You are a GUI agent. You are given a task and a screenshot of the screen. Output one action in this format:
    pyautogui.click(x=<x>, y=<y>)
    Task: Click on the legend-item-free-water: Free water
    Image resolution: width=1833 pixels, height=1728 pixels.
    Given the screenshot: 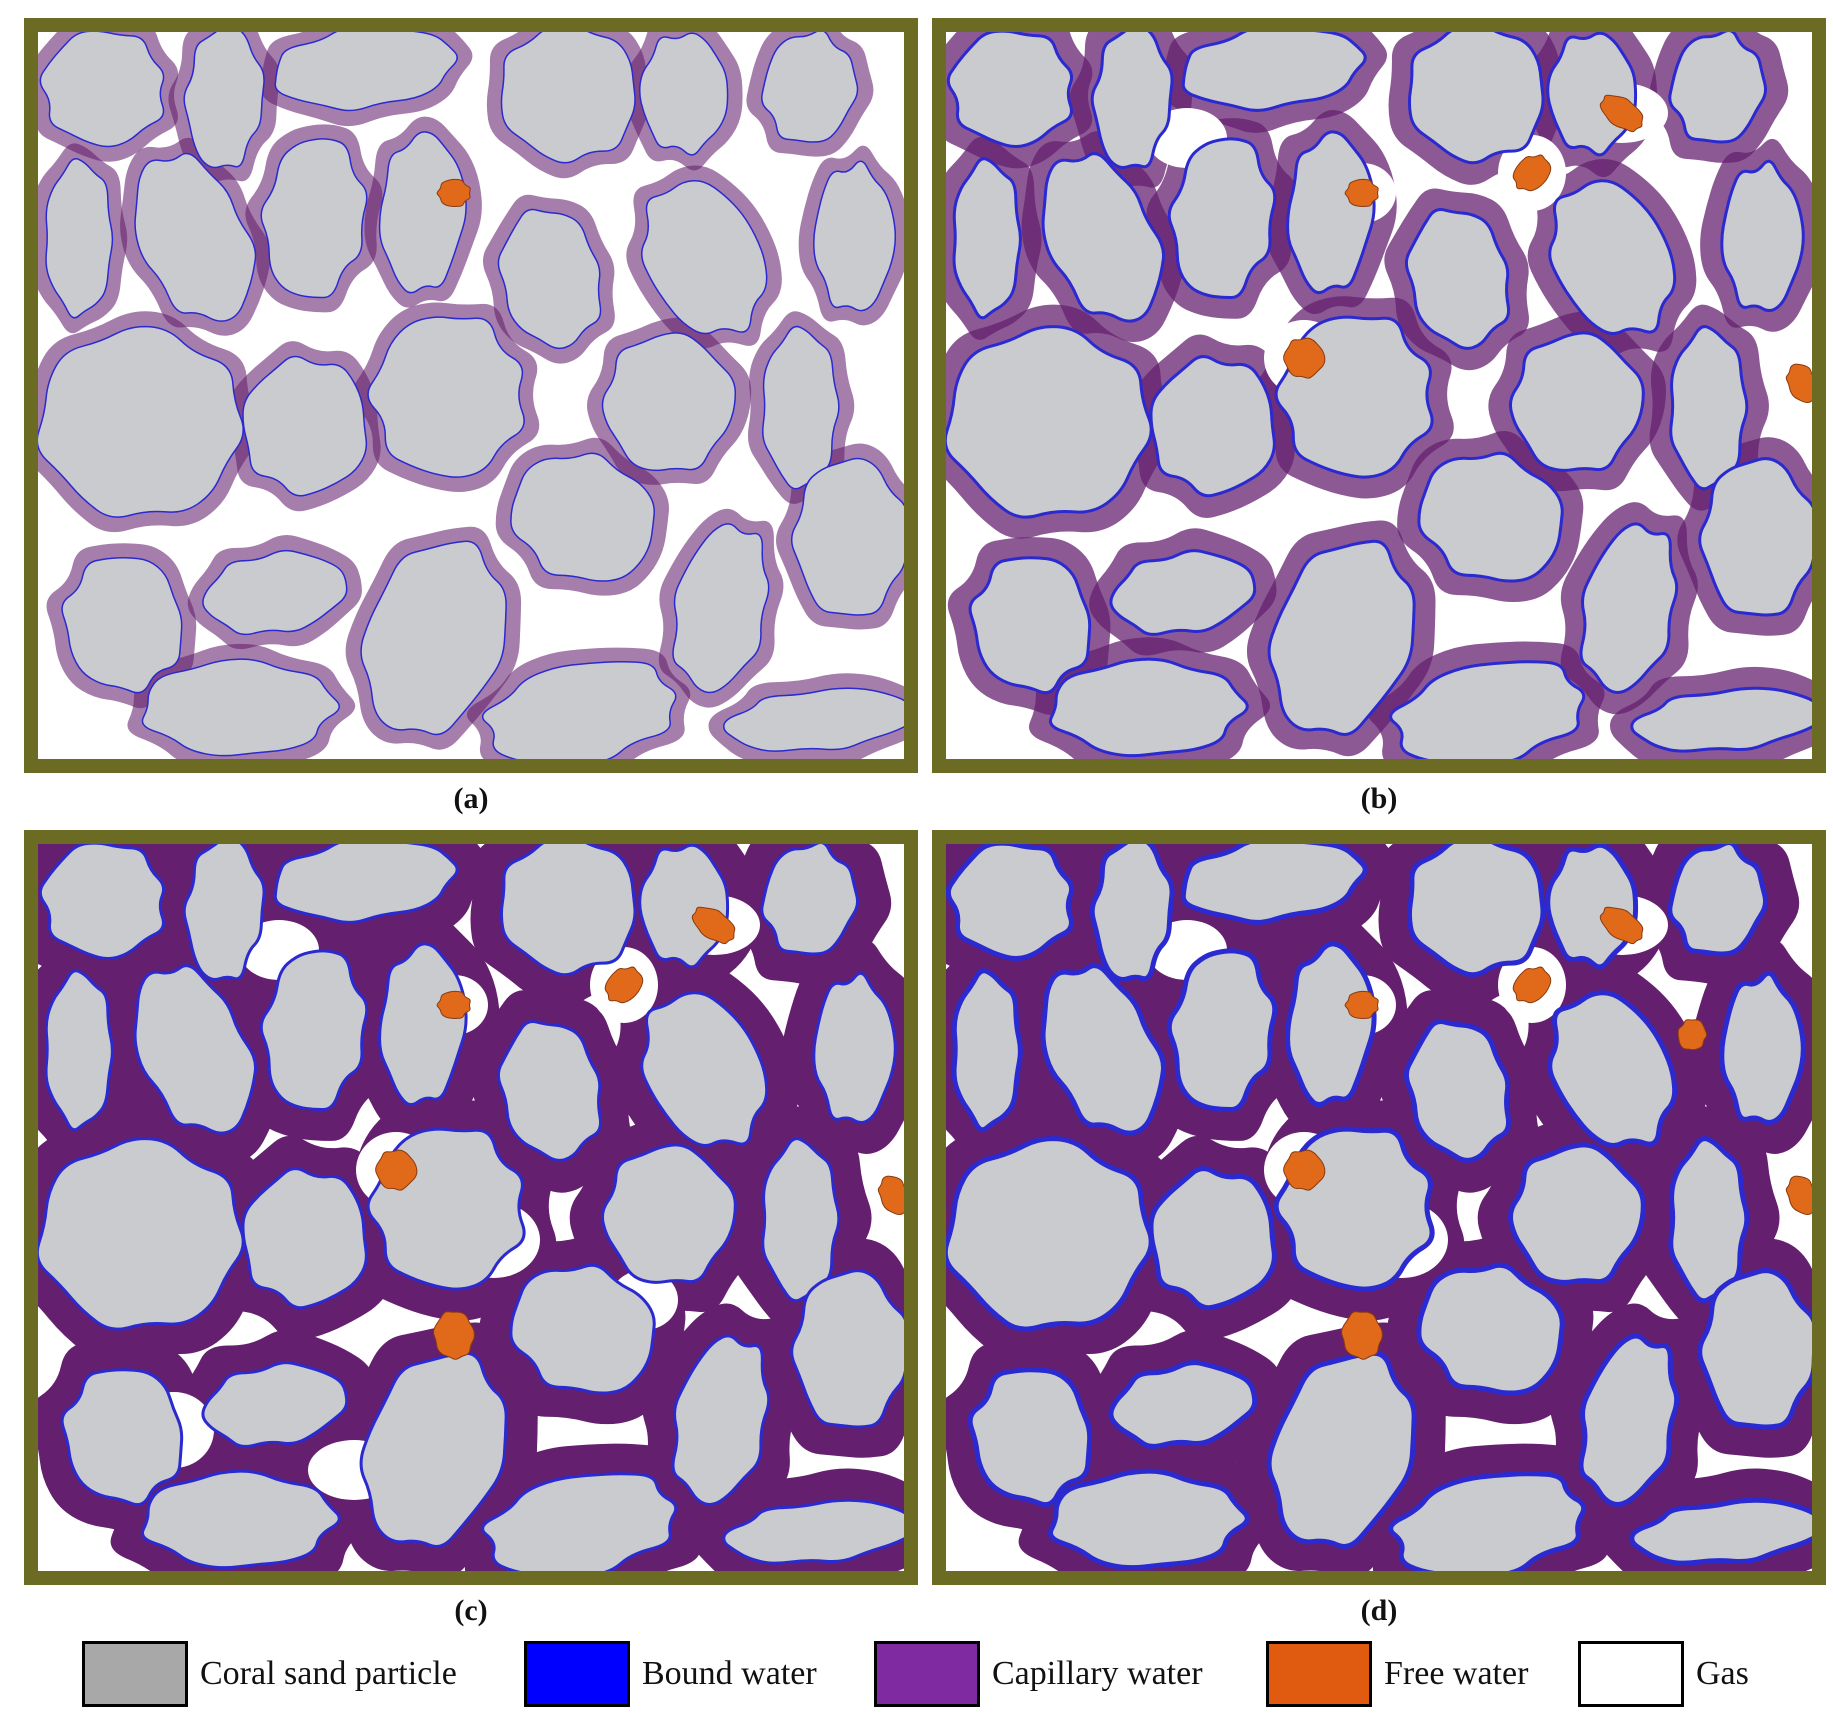 What is the action you would take?
    pyautogui.click(x=1397, y=1674)
    